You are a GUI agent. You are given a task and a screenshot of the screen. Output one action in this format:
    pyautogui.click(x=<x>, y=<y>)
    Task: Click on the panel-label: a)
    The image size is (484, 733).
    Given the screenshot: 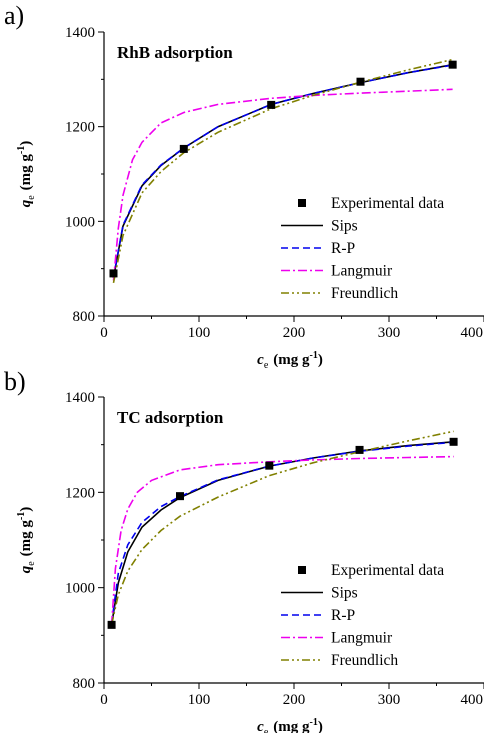 What is the action you would take?
    pyautogui.click(x=14, y=15)
    